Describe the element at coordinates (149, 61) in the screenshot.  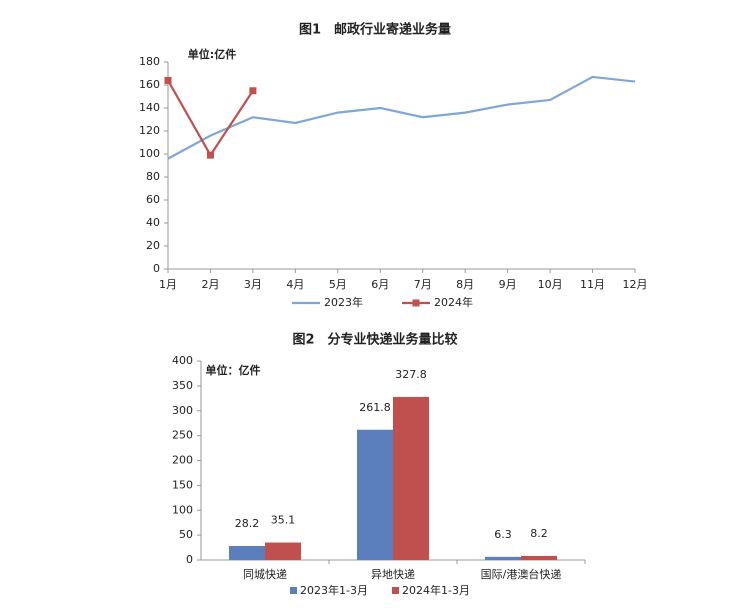
I see `y-tick-label: 180` at that location.